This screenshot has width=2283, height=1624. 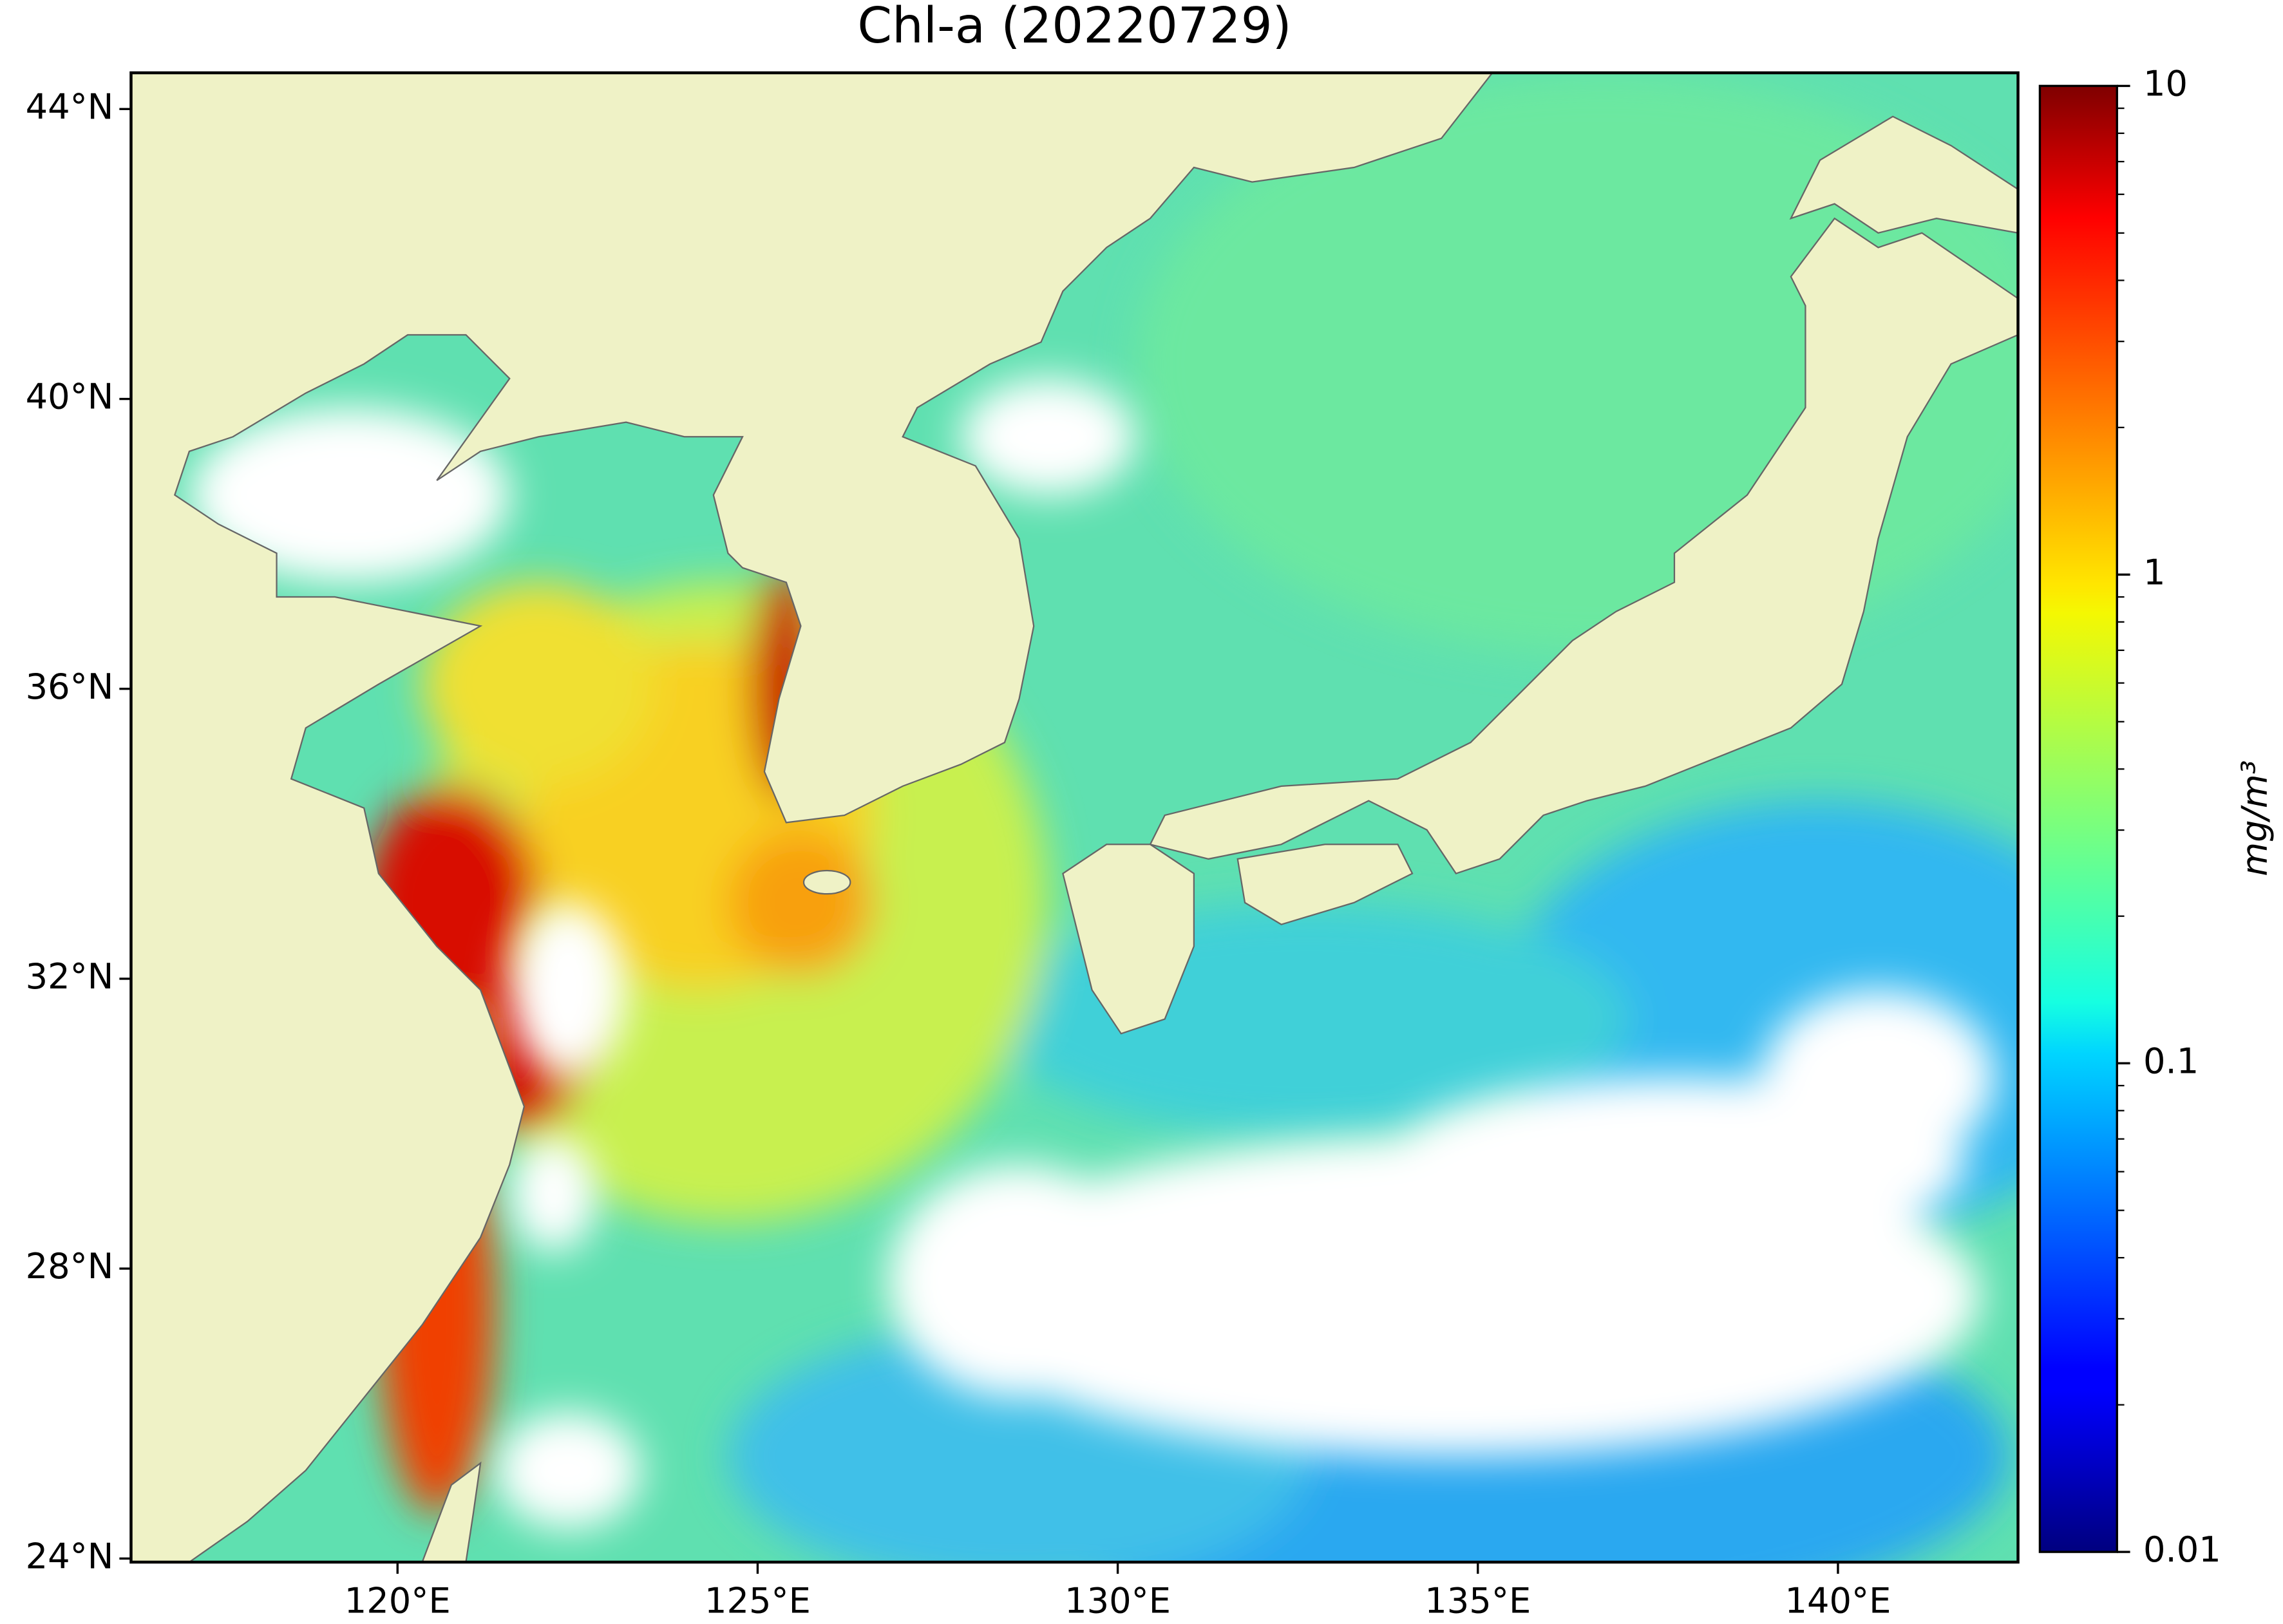 What do you see at coordinates (451, 1512) in the screenshot?
I see `taiwan` at bounding box center [451, 1512].